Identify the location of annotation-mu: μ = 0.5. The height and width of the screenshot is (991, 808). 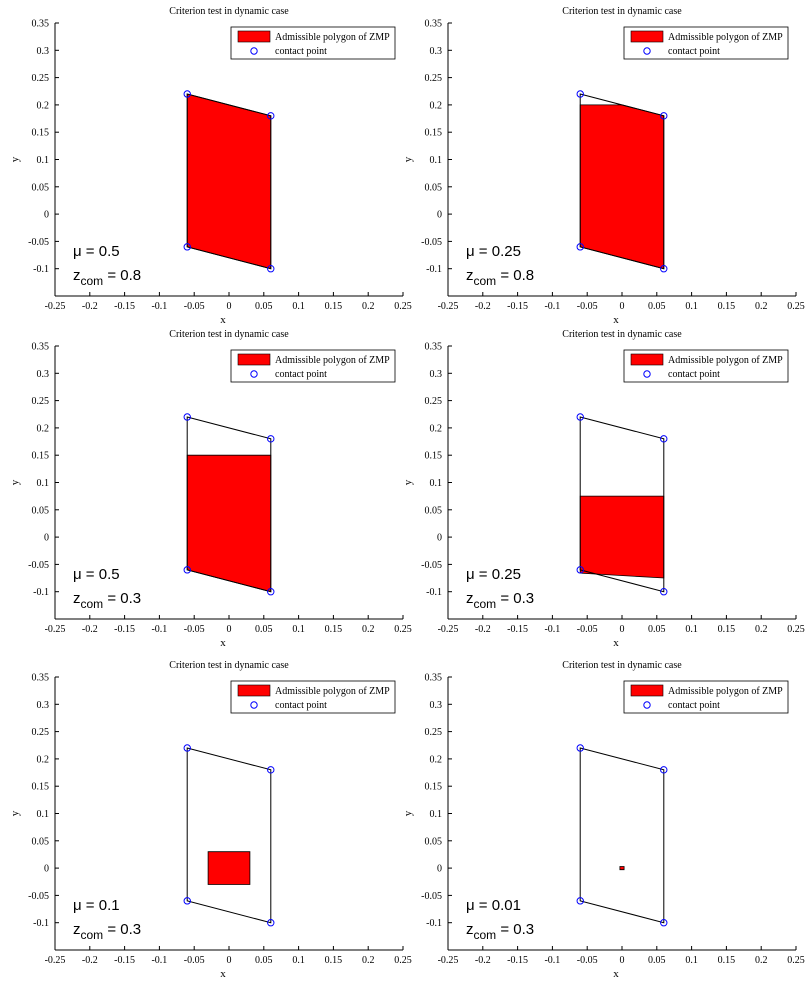
(96, 574).